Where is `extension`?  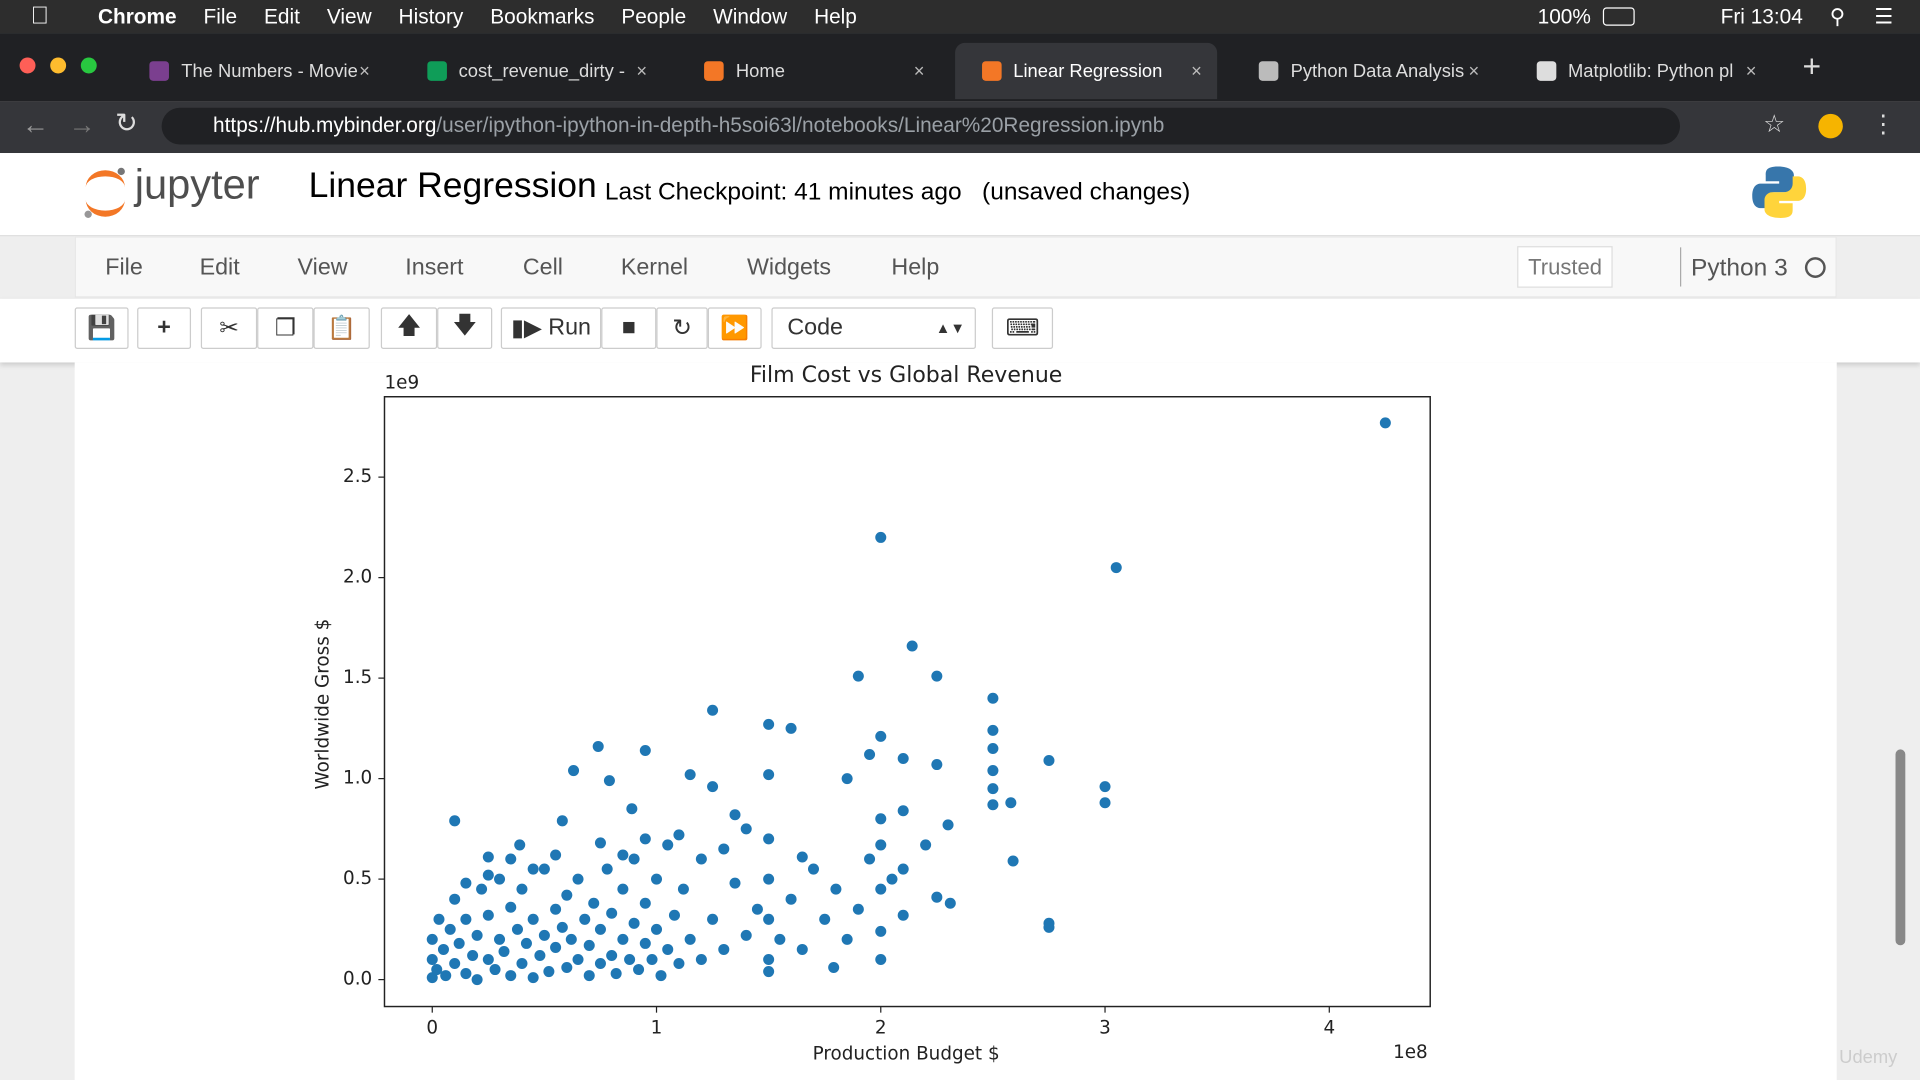
extension is located at coordinates (1830, 126).